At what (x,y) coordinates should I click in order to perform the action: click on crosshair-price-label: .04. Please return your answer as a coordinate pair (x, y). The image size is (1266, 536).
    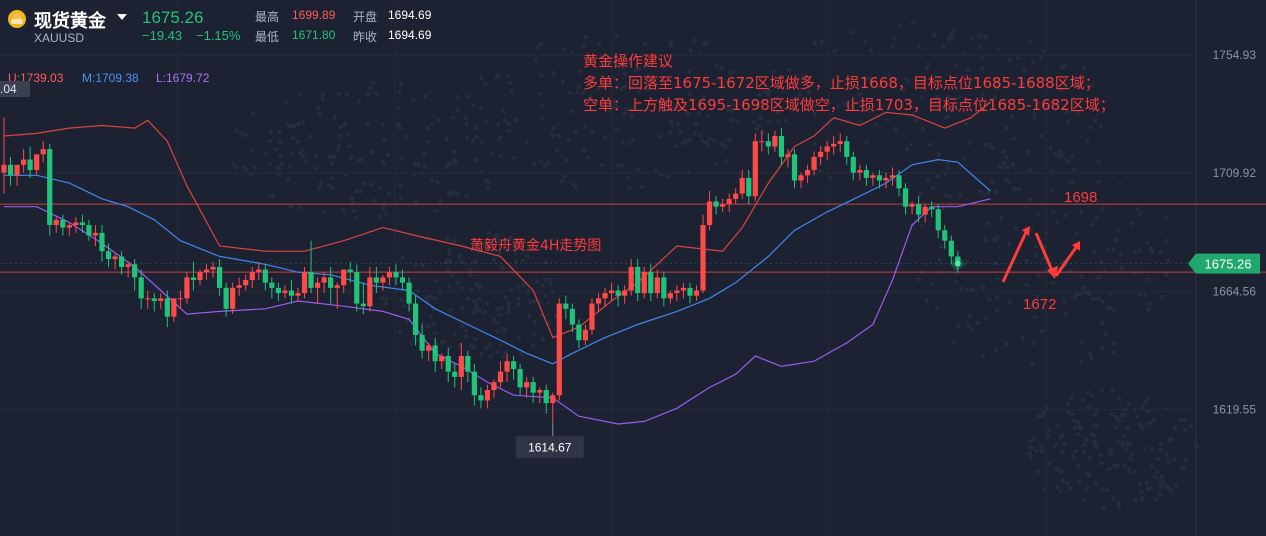
    Looking at the image, I should click on (15, 89).